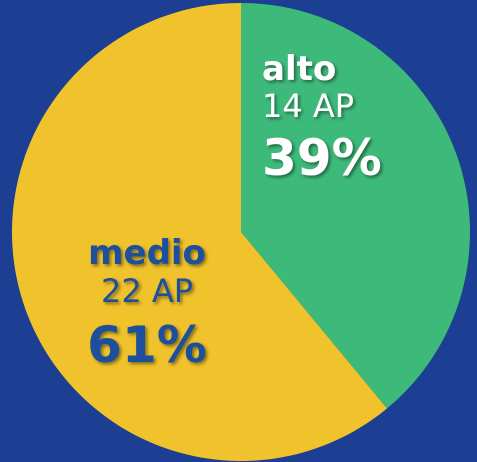 The image size is (477, 462). I want to click on slice-value-label: 39%, so click(322, 158).